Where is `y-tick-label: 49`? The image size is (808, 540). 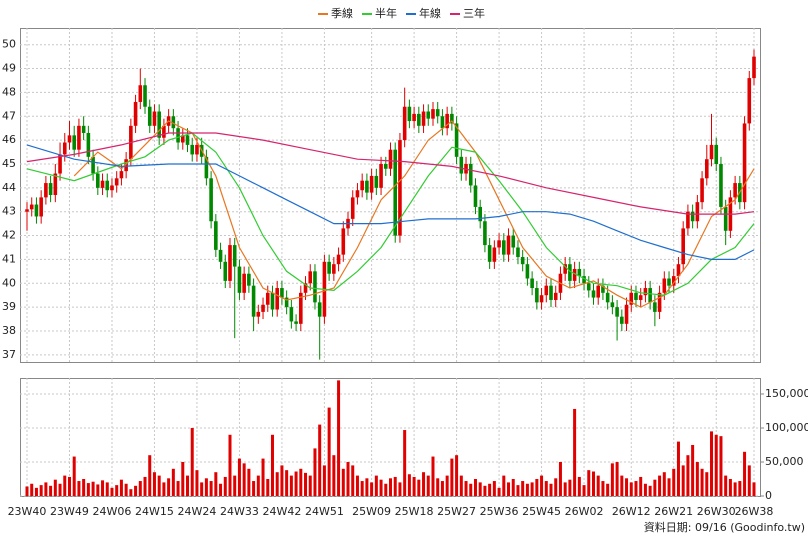 y-tick-label: 49 is located at coordinates (9, 68).